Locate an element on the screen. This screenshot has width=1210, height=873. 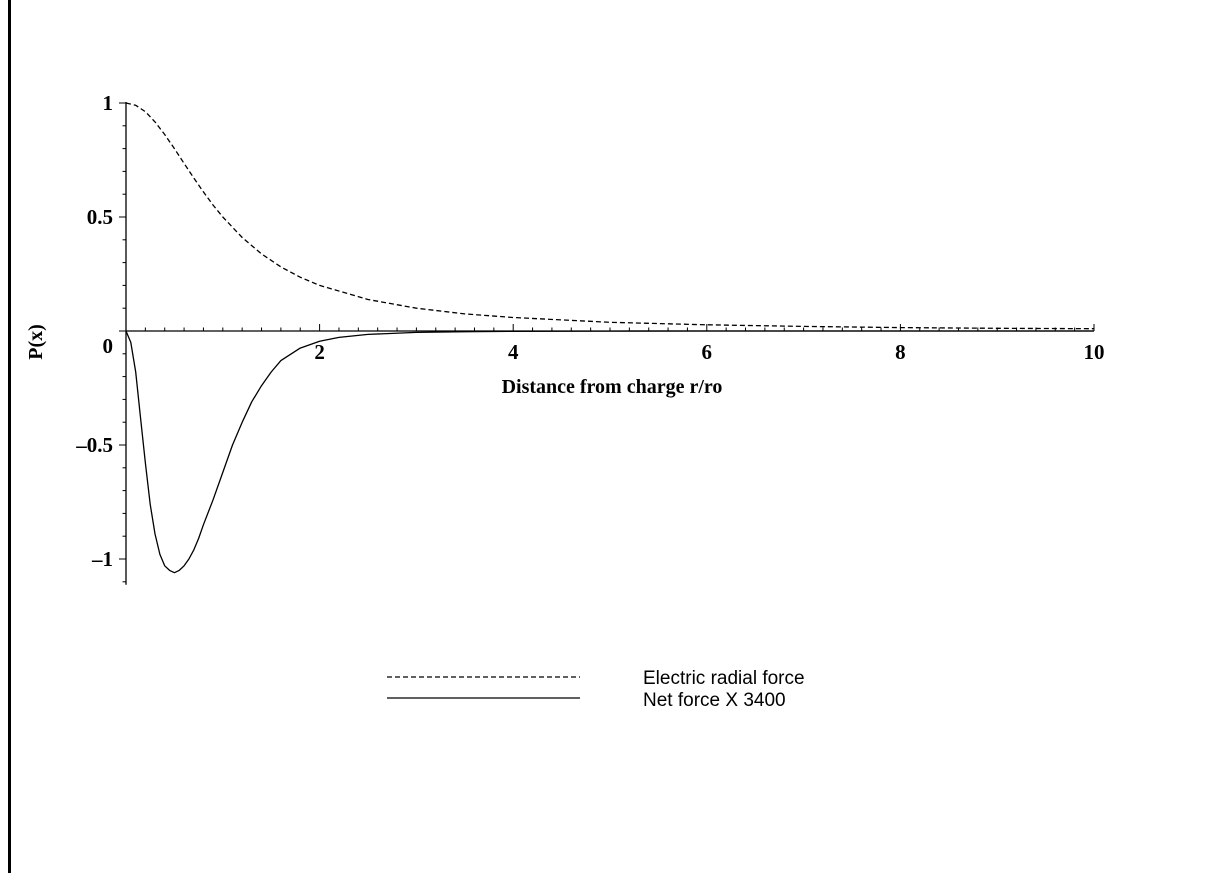
y-tick-label: 1 is located at coordinates (108, 103).